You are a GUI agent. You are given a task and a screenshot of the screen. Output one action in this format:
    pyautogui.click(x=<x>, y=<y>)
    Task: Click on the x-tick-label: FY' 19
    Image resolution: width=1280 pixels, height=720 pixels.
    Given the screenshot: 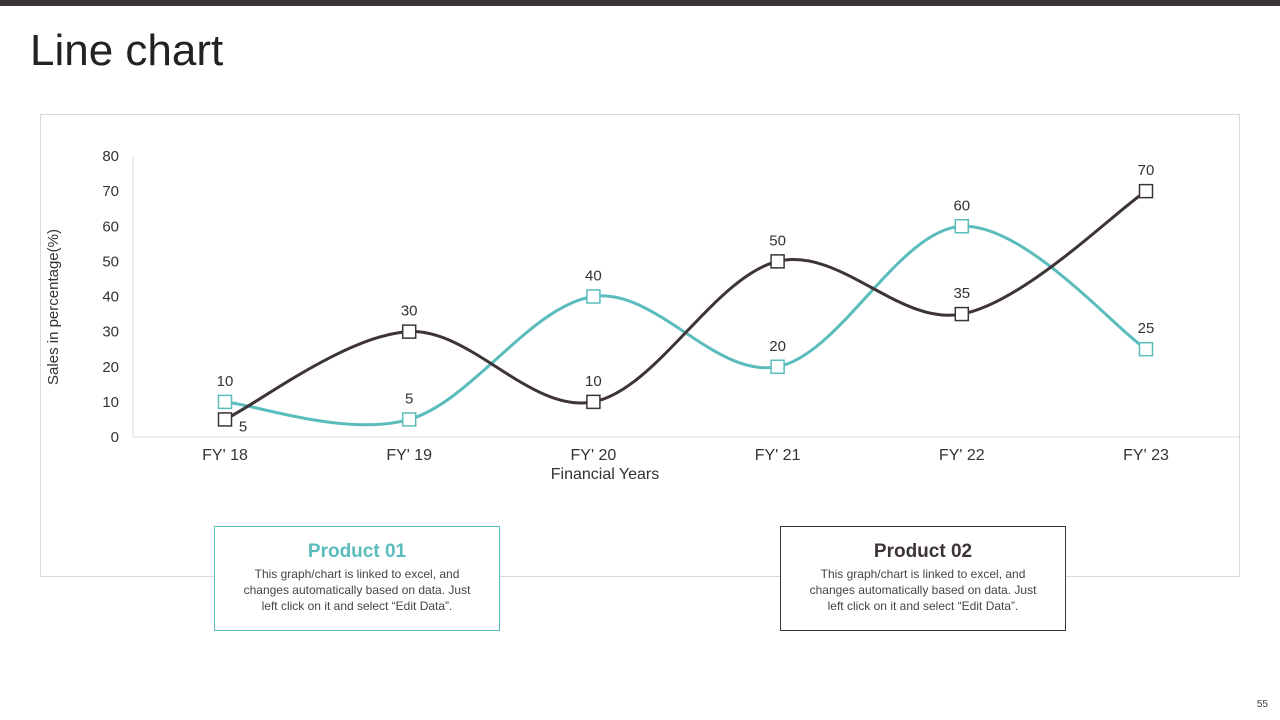 What is the action you would take?
    pyautogui.click(x=409, y=455)
    